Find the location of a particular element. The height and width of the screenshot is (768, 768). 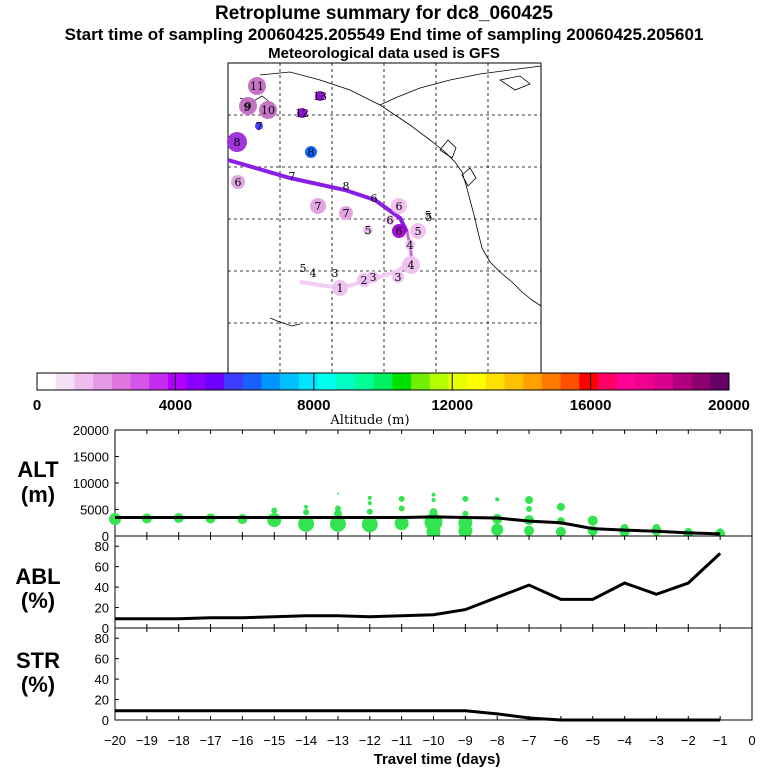

map-marker-label: 9 is located at coordinates (248, 106).